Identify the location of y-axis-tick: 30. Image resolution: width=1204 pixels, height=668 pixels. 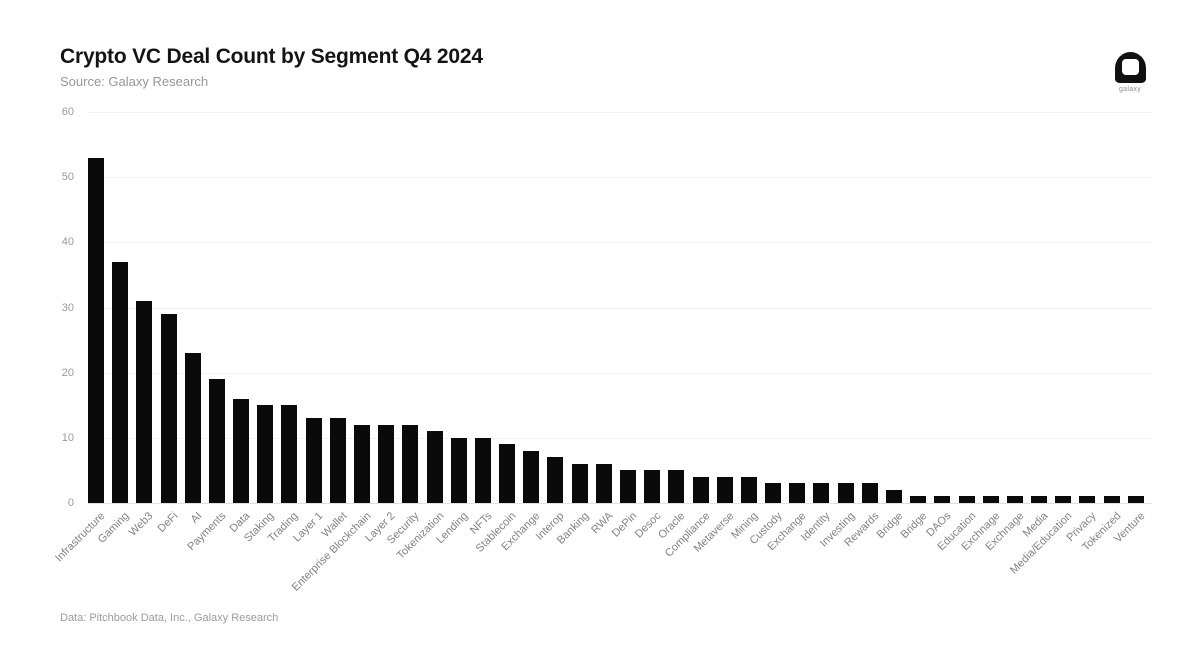
(67, 307).